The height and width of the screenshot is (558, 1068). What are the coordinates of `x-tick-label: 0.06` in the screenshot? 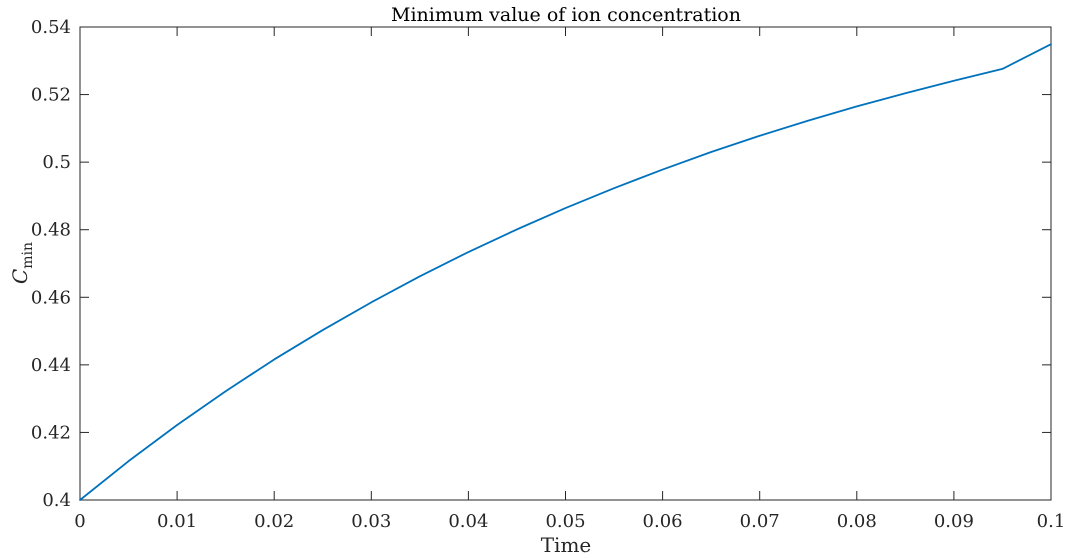 It's located at (663, 521).